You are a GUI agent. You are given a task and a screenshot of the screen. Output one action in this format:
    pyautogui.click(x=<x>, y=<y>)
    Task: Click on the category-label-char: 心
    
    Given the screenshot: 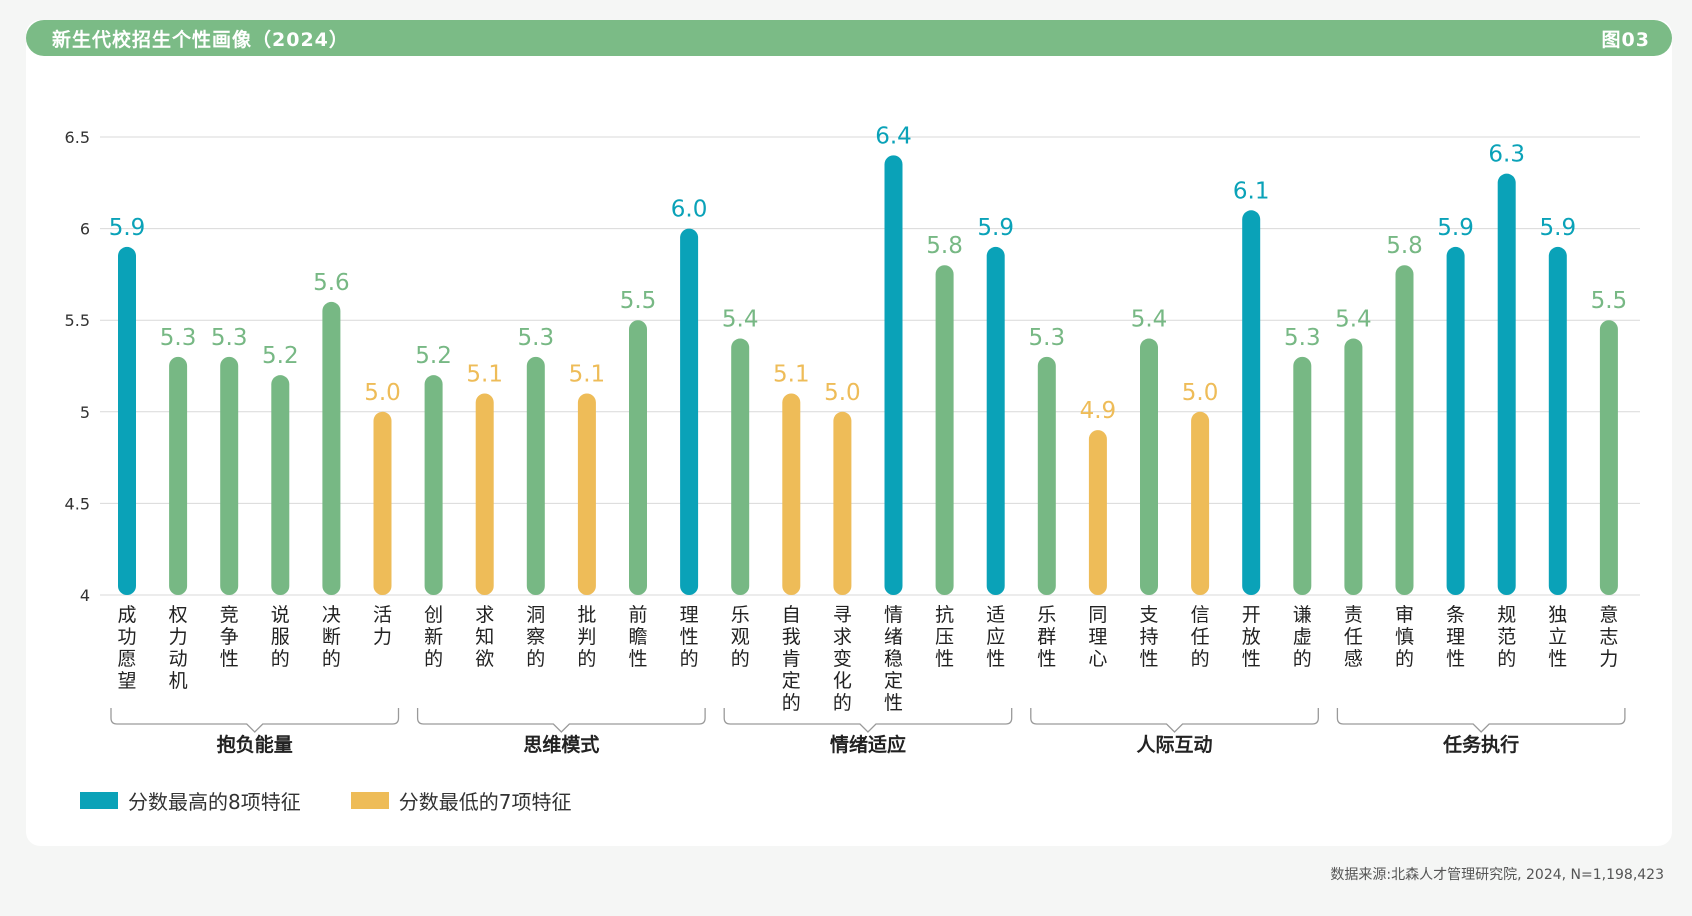 What is the action you would take?
    pyautogui.click(x=1097, y=659)
    